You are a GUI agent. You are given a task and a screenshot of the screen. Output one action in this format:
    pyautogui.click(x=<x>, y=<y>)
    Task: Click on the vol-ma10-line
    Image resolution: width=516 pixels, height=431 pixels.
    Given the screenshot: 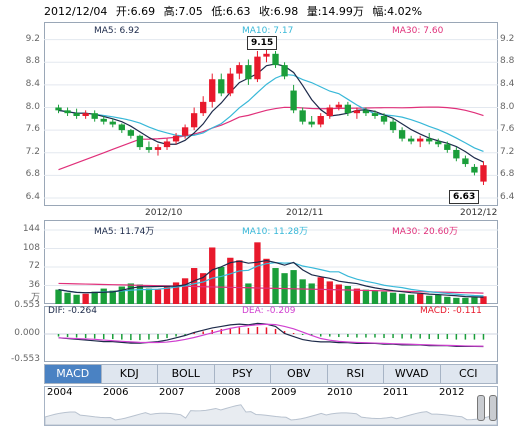 What is the action you would take?
    pyautogui.click(x=271, y=279)
    